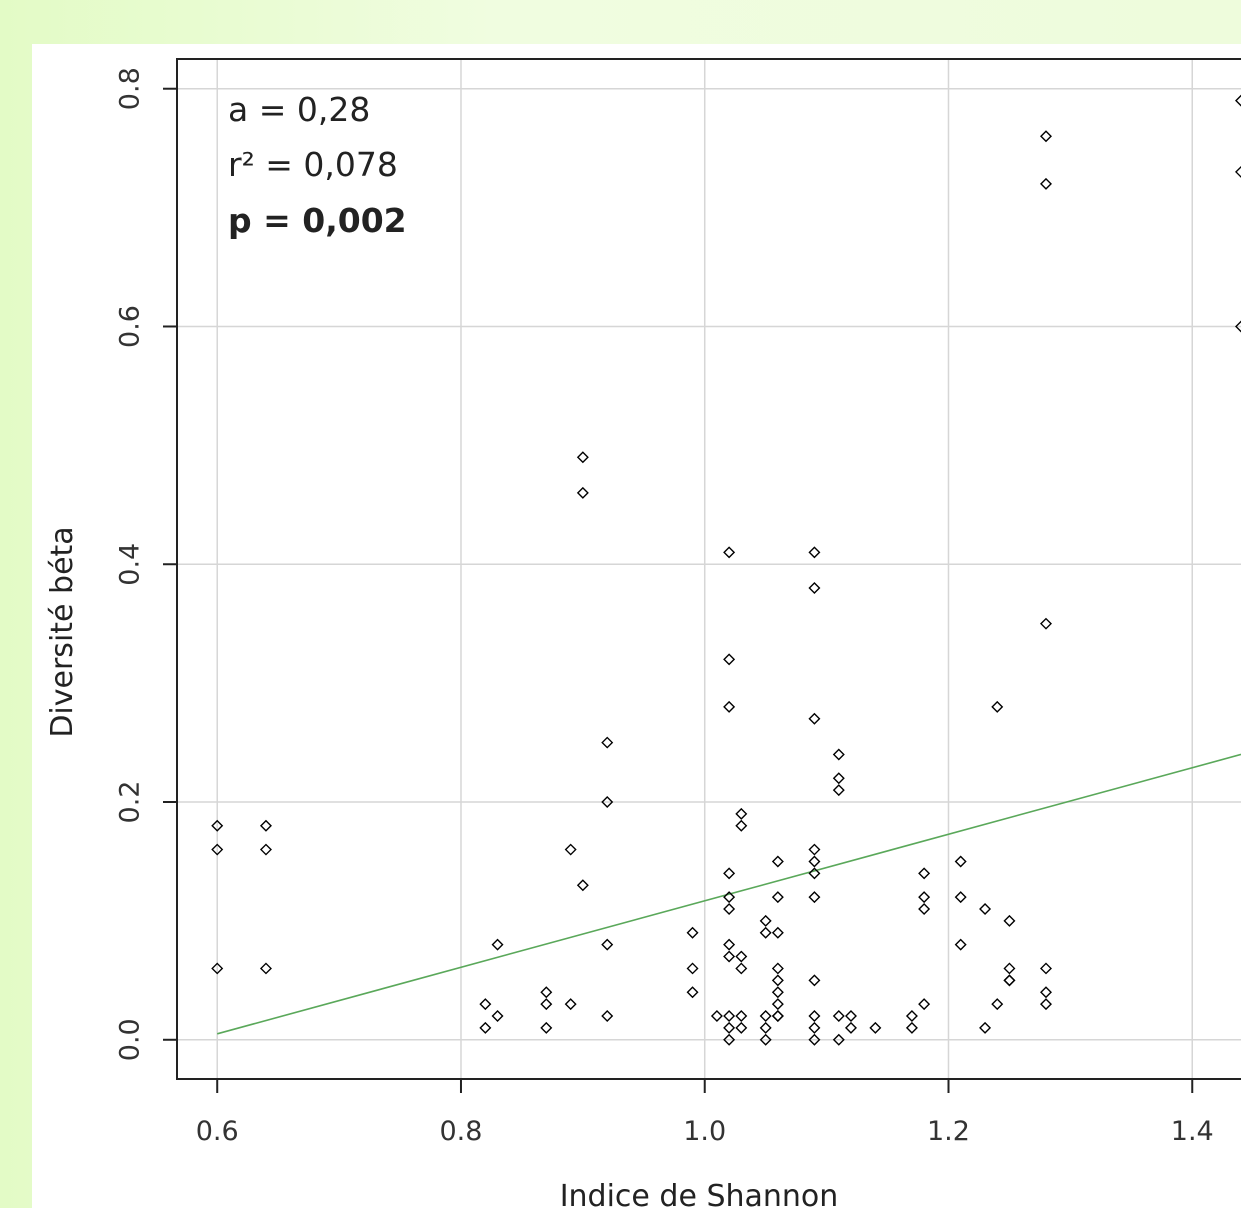  Describe the element at coordinates (1192, 1131) in the screenshot. I see `x-tick-label: 1.4` at that location.